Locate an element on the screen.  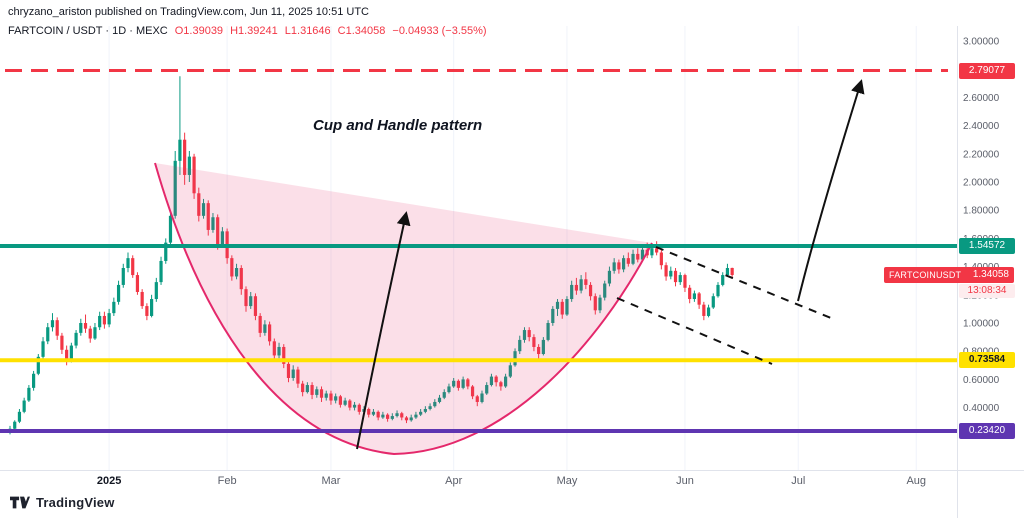
symbol-title: FARTCOIN / USDT · 1D · MEXC is located at coordinates (88, 31).